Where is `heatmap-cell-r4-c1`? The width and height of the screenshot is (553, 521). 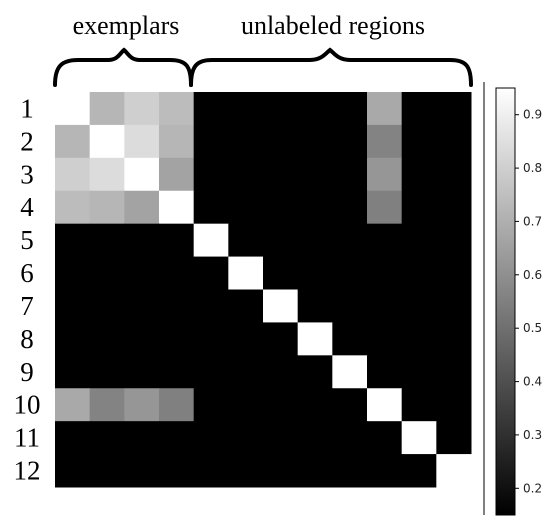 heatmap-cell-r4-c1 is located at coordinates (73, 207).